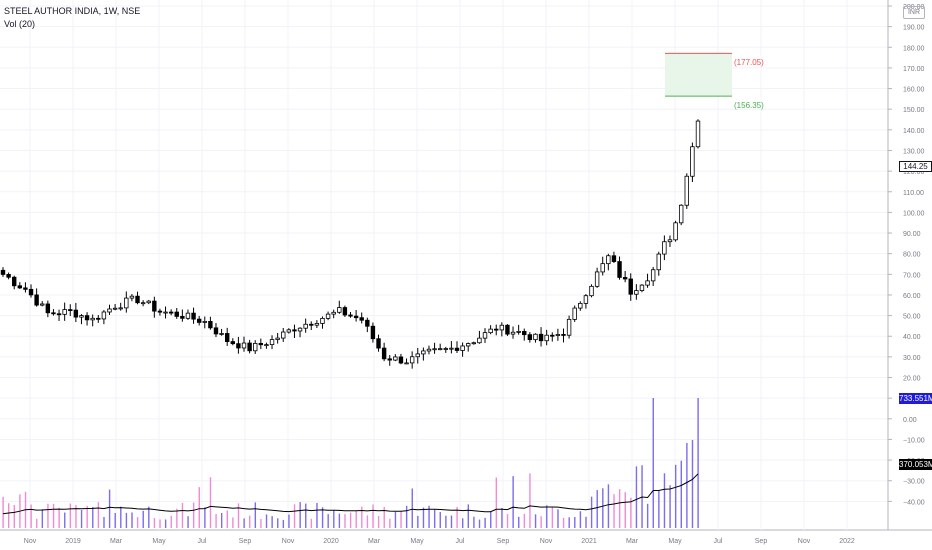 The height and width of the screenshot is (550, 932). What do you see at coordinates (72, 11) in the screenshot?
I see `symbol-title: STEEL AUTHOR INDIA, 1W, NSE` at bounding box center [72, 11].